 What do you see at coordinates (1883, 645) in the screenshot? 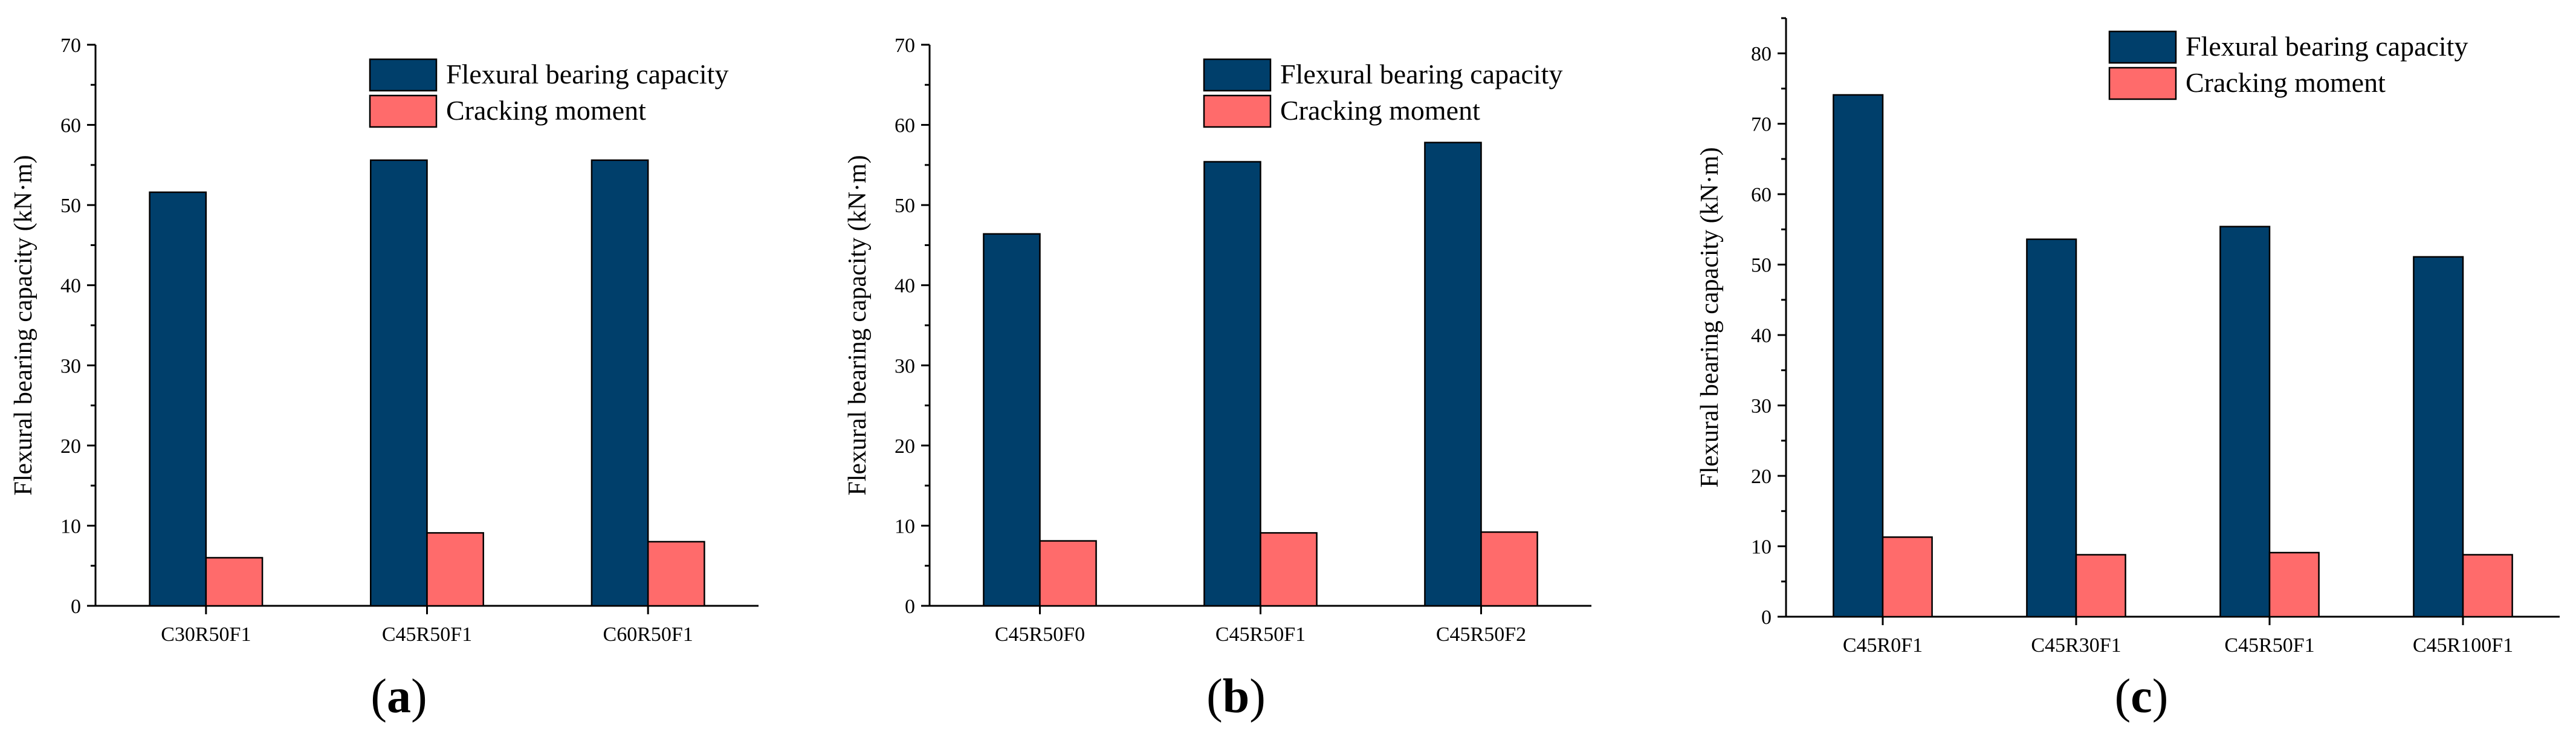
I see `x-tick-label: C45R0F1` at bounding box center [1883, 645].